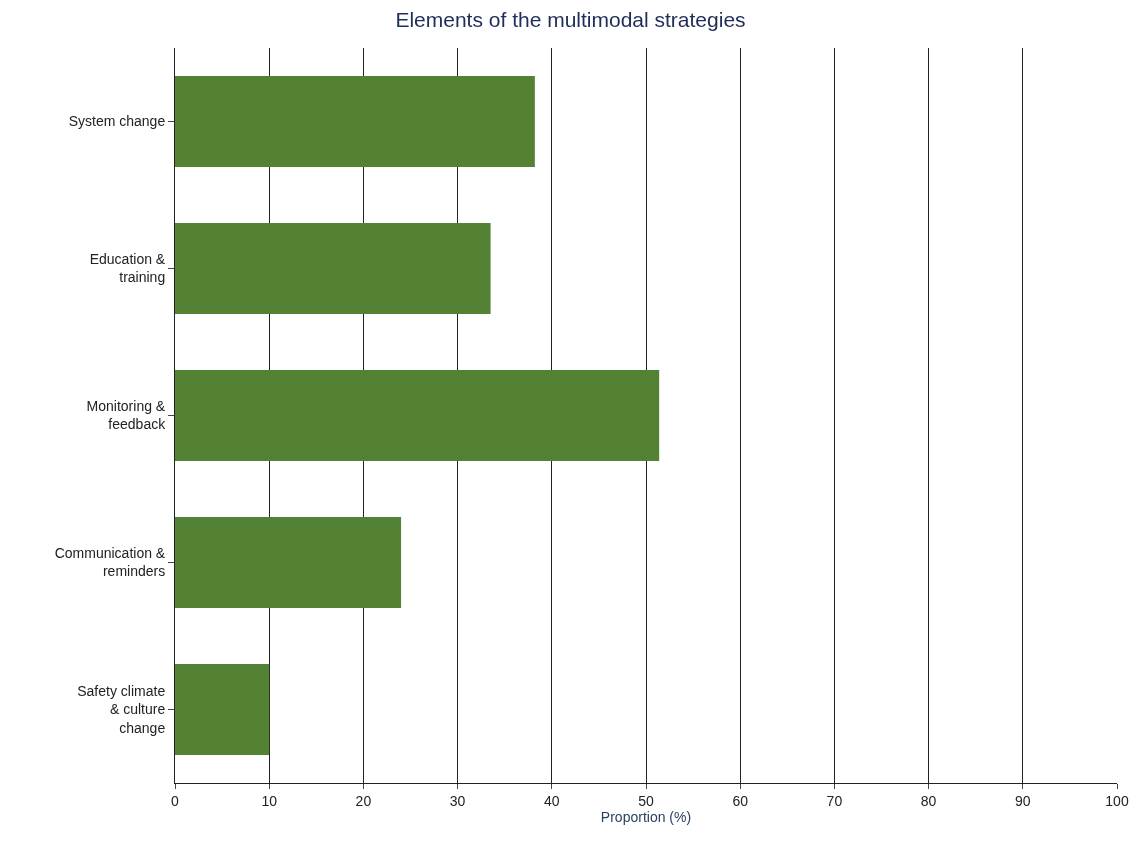 The height and width of the screenshot is (843, 1141). What do you see at coordinates (117, 121) in the screenshot?
I see `y-tick-label: System change` at bounding box center [117, 121].